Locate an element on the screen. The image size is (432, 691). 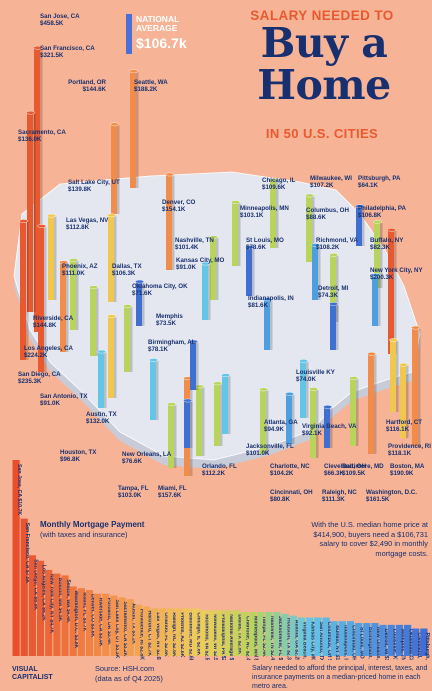
city-column-san-jose-ca is located at coordinates (38, 188).